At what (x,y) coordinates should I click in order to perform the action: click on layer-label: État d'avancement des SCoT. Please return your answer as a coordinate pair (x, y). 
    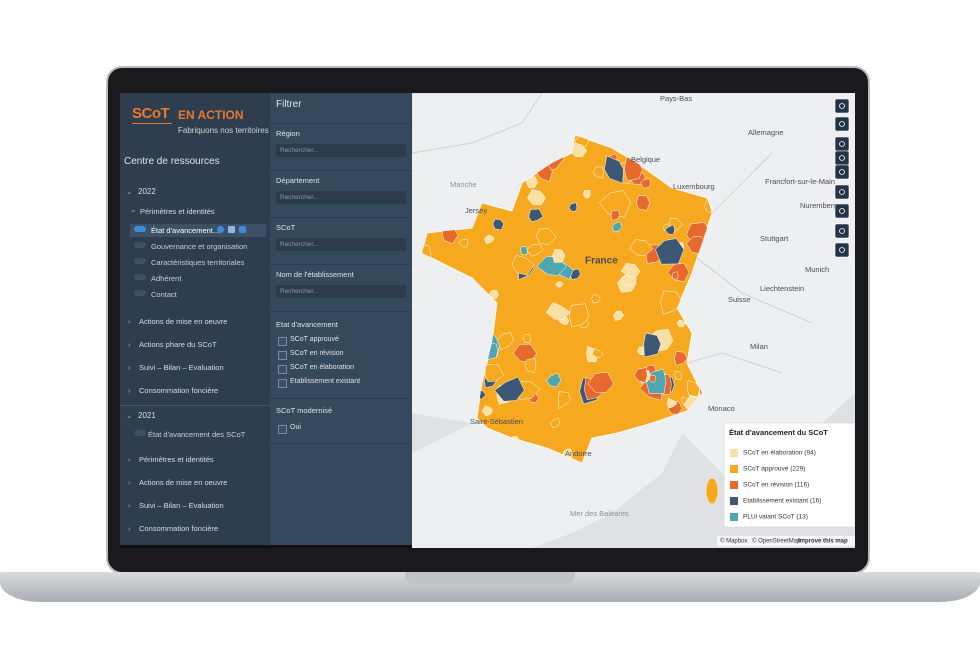
    Looking at the image, I should click on (197, 434).